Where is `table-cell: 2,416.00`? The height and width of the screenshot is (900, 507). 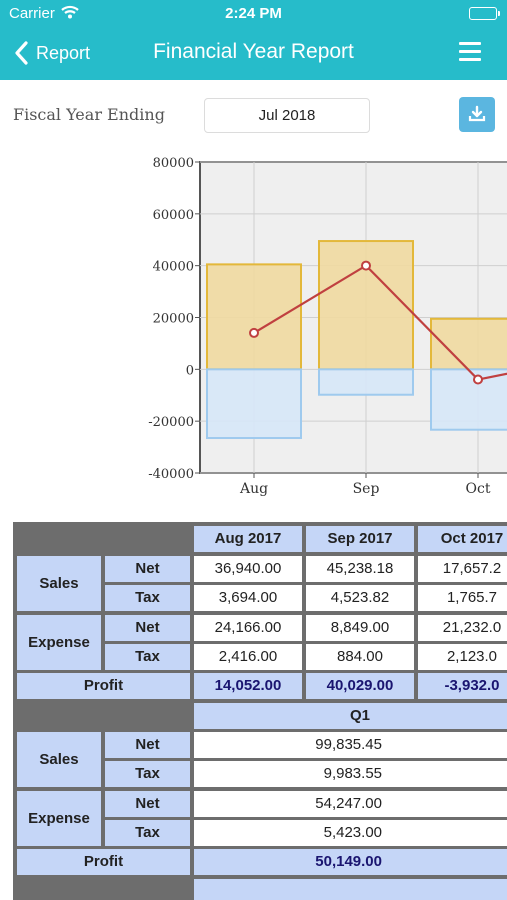
table-cell: 2,416.00 is located at coordinates (248, 657).